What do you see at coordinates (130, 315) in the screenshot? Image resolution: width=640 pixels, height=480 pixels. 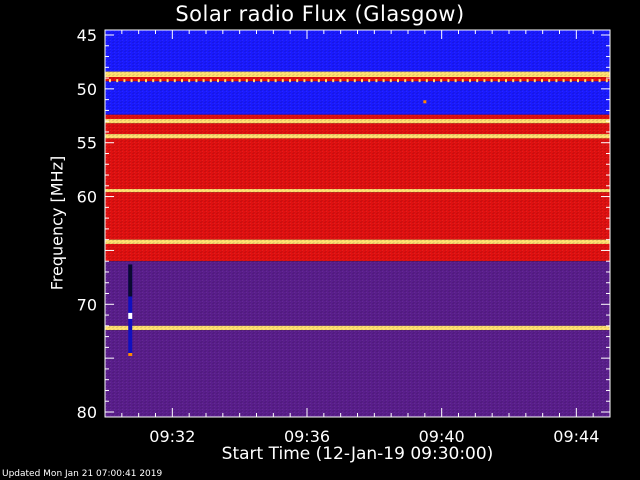 I see `burst-column-peak` at bounding box center [130, 315].